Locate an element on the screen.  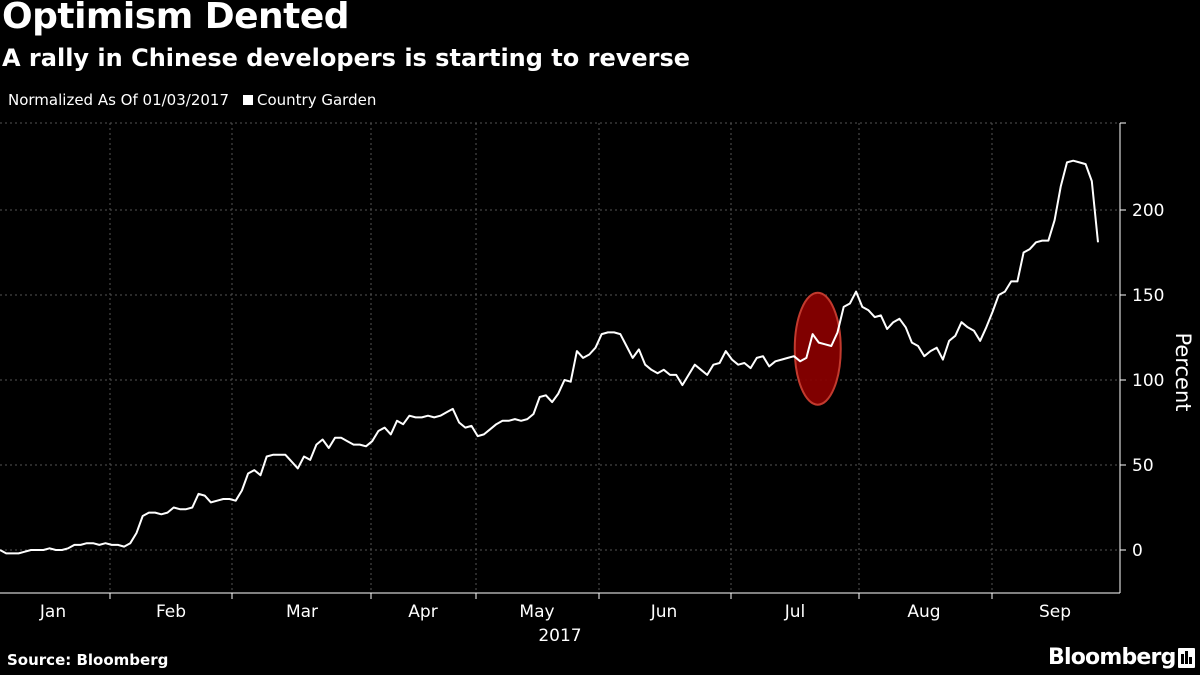
x-tick-label-jul: Jul is located at coordinates (795, 612).